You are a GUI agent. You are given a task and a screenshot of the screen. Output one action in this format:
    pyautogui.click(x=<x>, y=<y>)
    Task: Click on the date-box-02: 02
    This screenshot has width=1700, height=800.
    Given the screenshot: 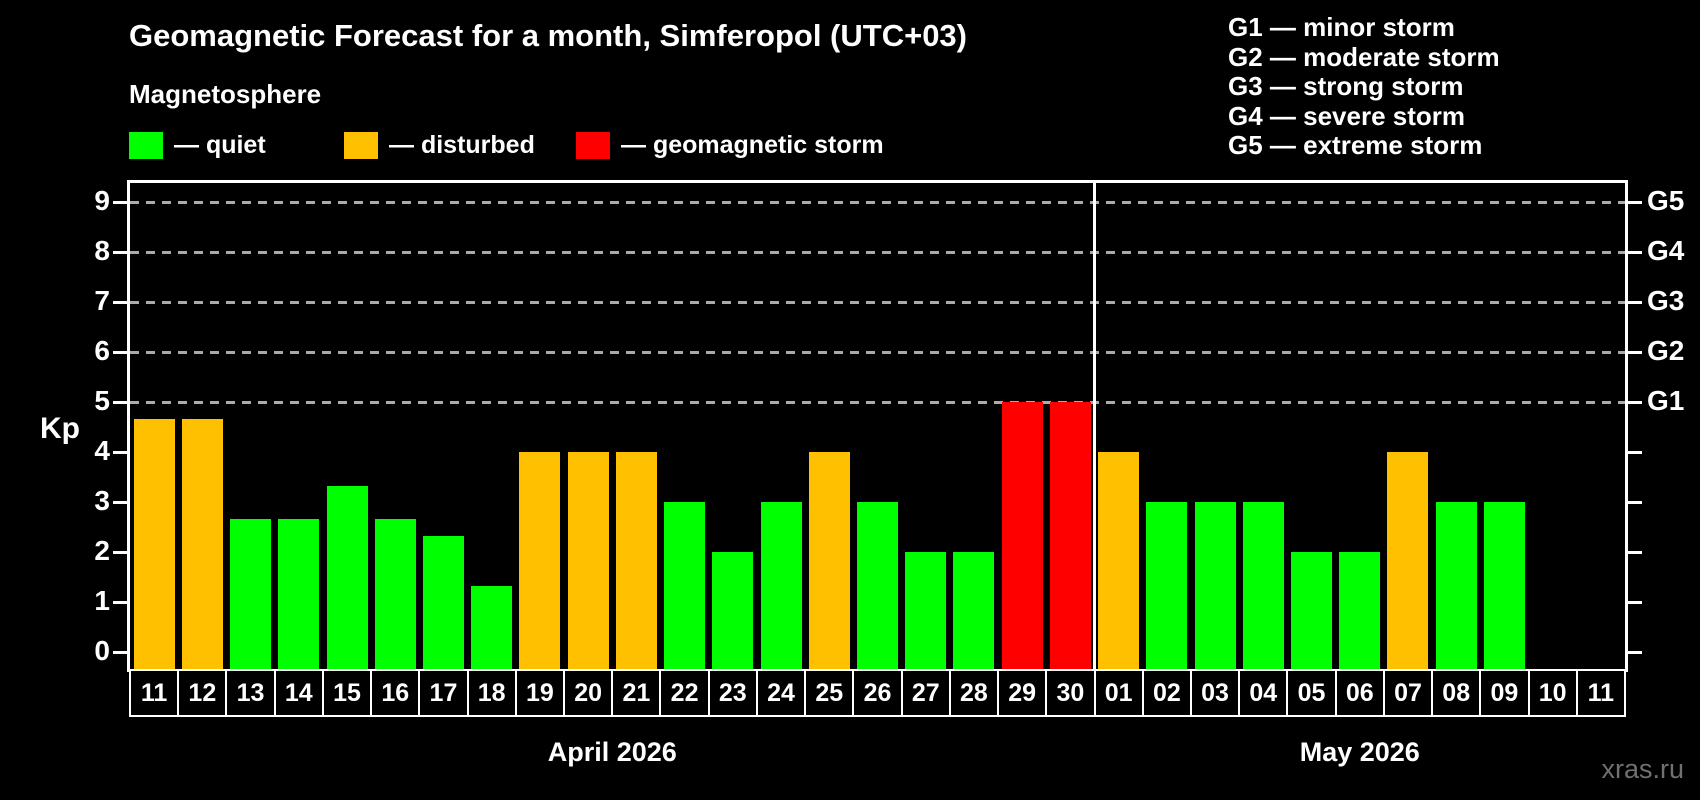 What is the action you would take?
    pyautogui.click(x=1166, y=693)
    